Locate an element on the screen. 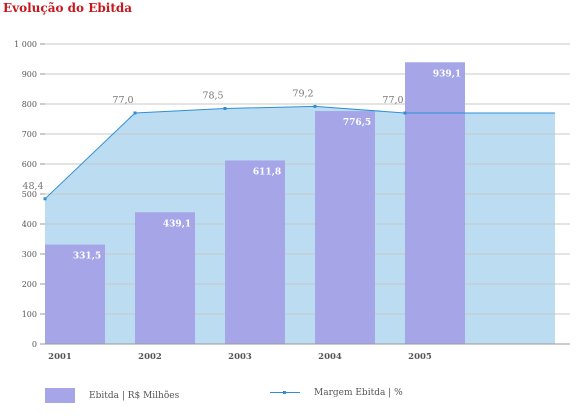  y-tick-label: 1 000 is located at coordinates (25, 44).